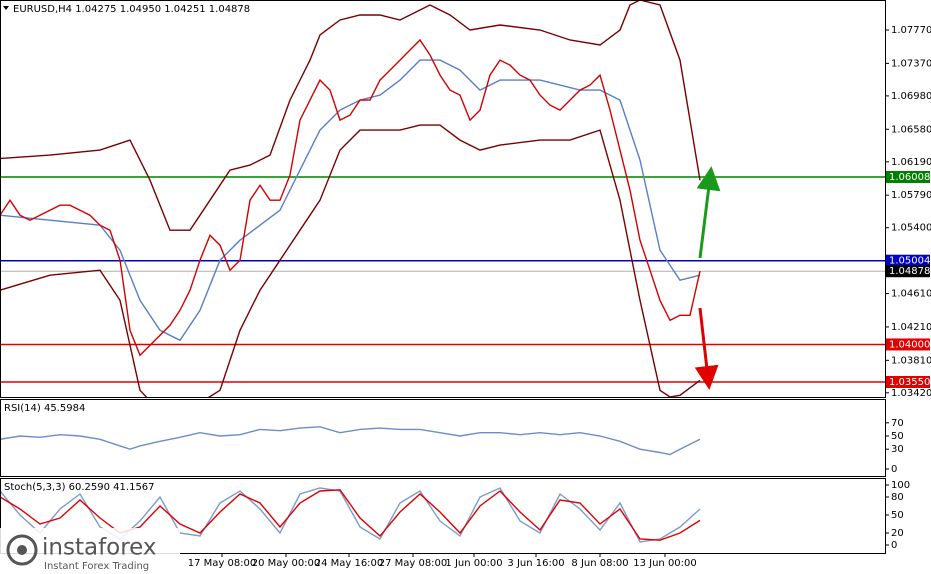 Image resolution: width=931 pixels, height=574 pixels. I want to click on x-tick-label: 1 Jun 00:00, so click(473, 563).